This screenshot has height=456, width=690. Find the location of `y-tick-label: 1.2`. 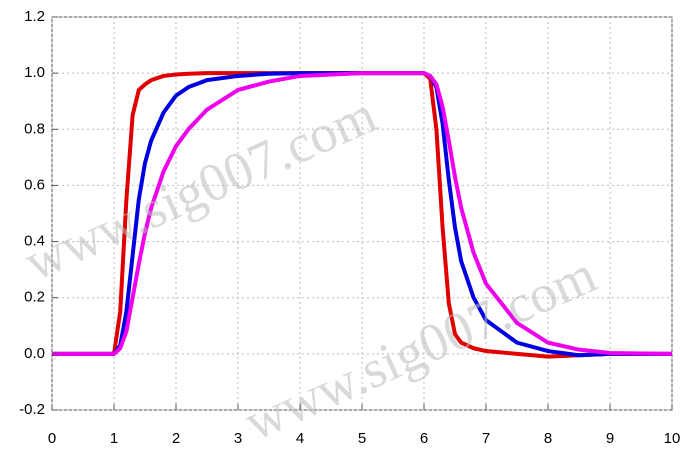

y-tick-label: 1.2 is located at coordinates (34, 16).